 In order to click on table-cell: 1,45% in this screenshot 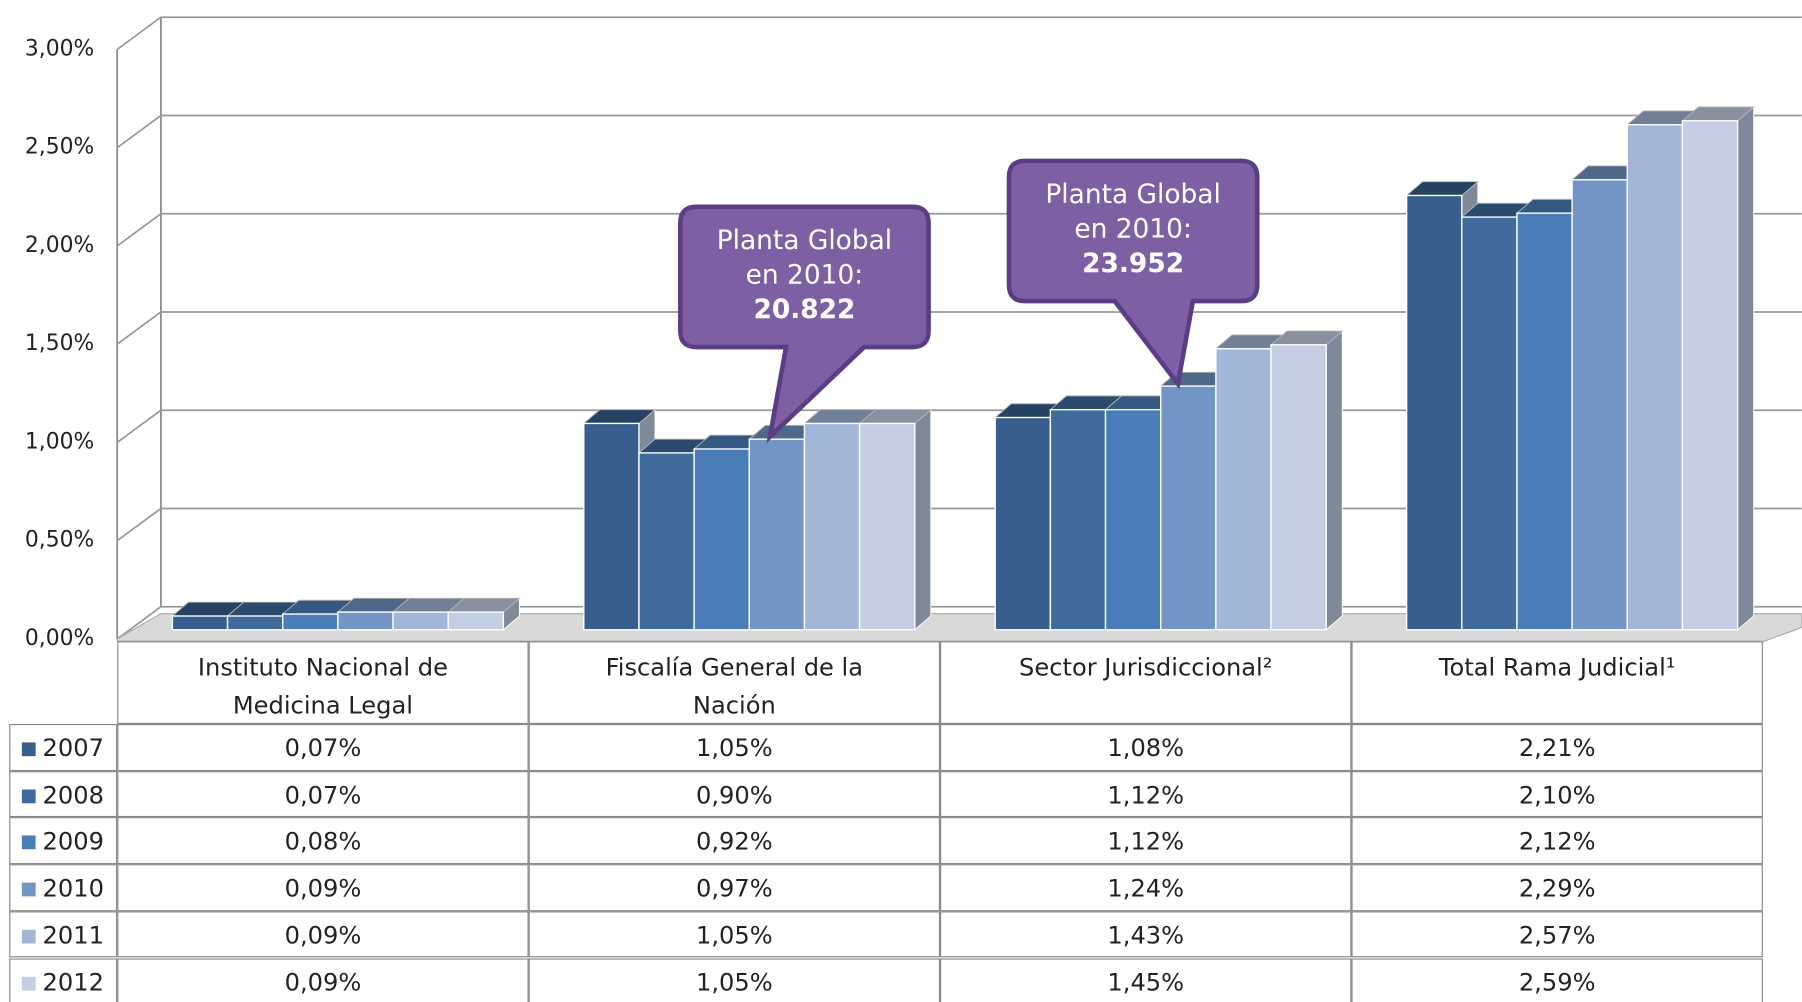, I will do `click(1146, 979)`.